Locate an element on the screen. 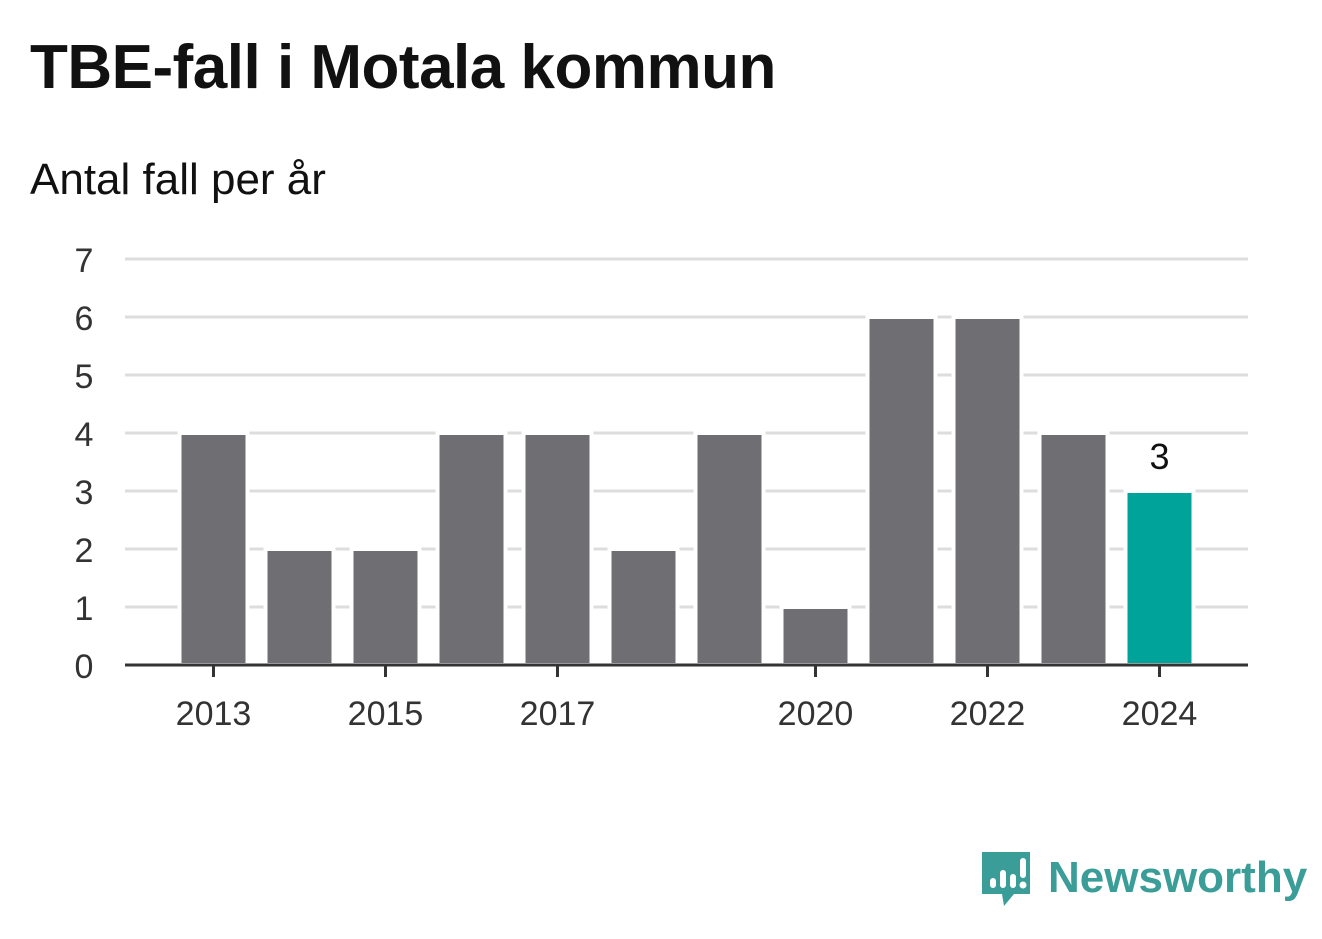 The width and height of the screenshot is (1322, 939). brand-name: Newsworthy is located at coordinates (1178, 877).